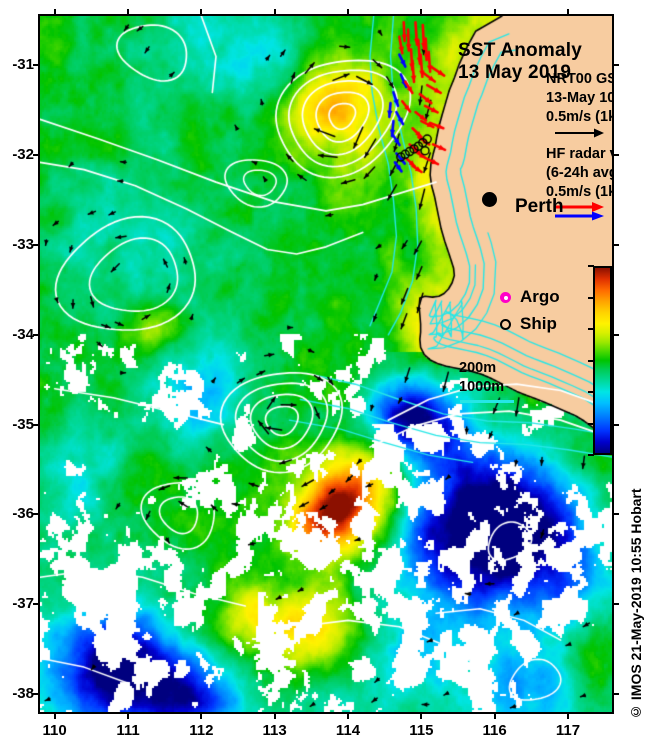 This screenshot has height=750, width=659. What do you see at coordinates (128, 730) in the screenshot?
I see `x-axis-label: 111` at bounding box center [128, 730].